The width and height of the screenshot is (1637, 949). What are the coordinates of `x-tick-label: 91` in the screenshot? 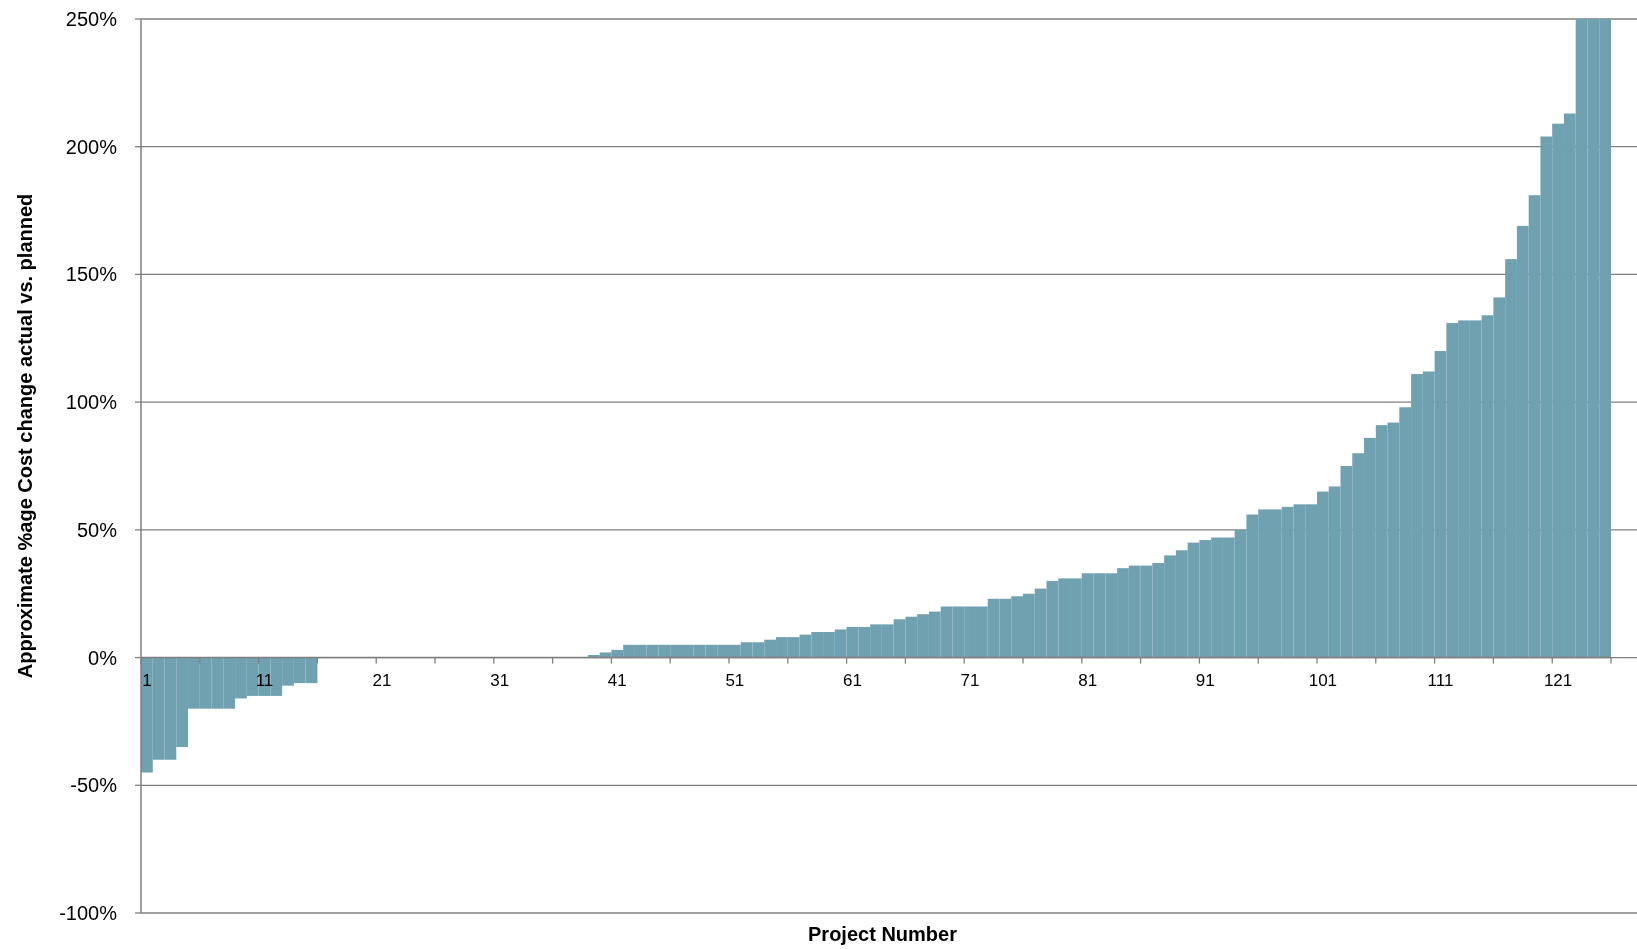 It's located at (1205, 680).